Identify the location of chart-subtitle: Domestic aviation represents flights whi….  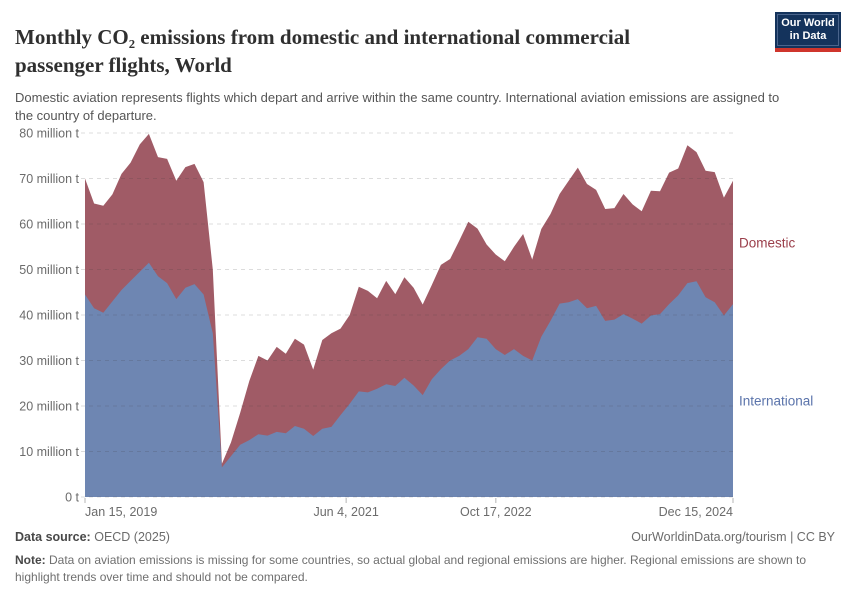
(397, 107).